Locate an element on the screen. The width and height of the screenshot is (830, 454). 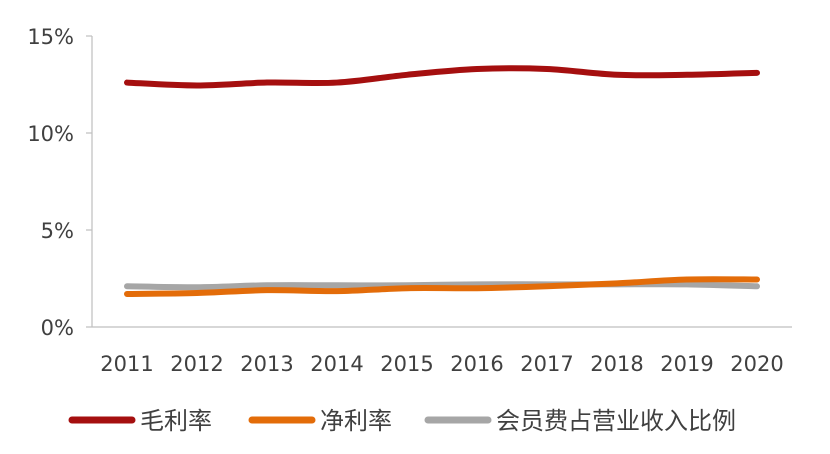
x-tick-label: 2016 is located at coordinates (476, 364).